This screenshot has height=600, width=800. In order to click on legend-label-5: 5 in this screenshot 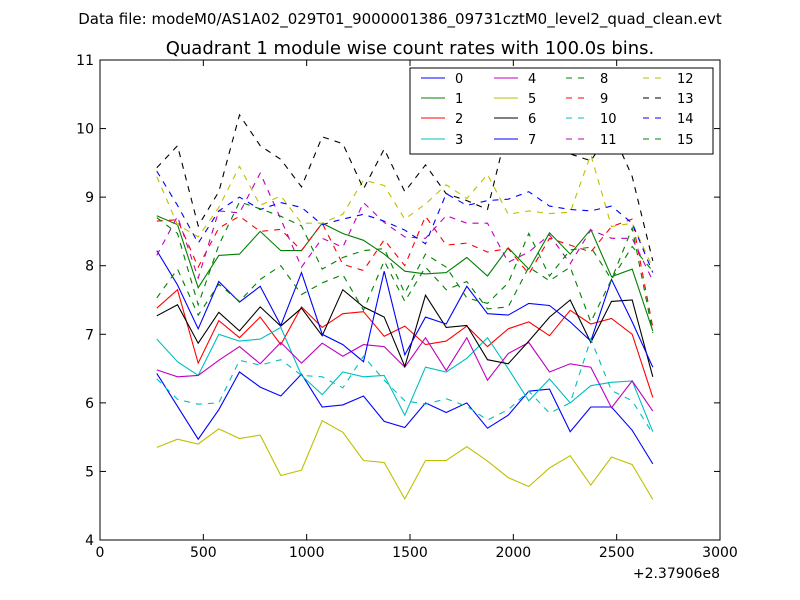, I will do `click(532, 99)`.